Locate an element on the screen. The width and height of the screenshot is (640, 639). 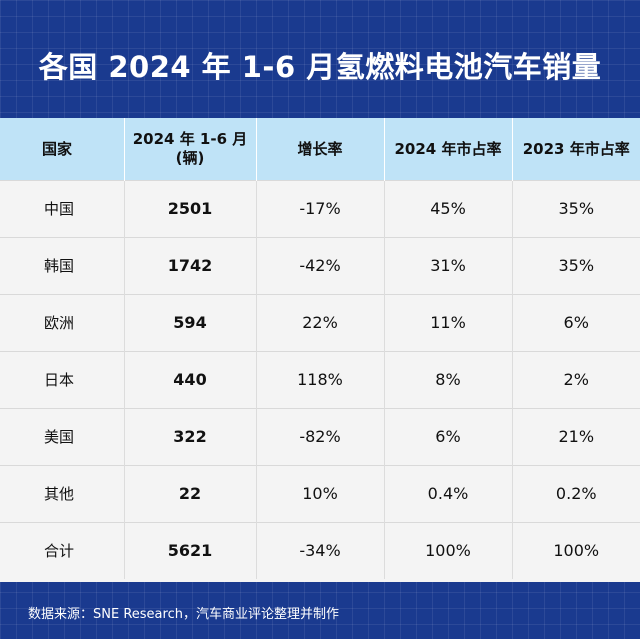
table-row: 美国 322 -82% 6% 21% is located at coordinates (320, 436).